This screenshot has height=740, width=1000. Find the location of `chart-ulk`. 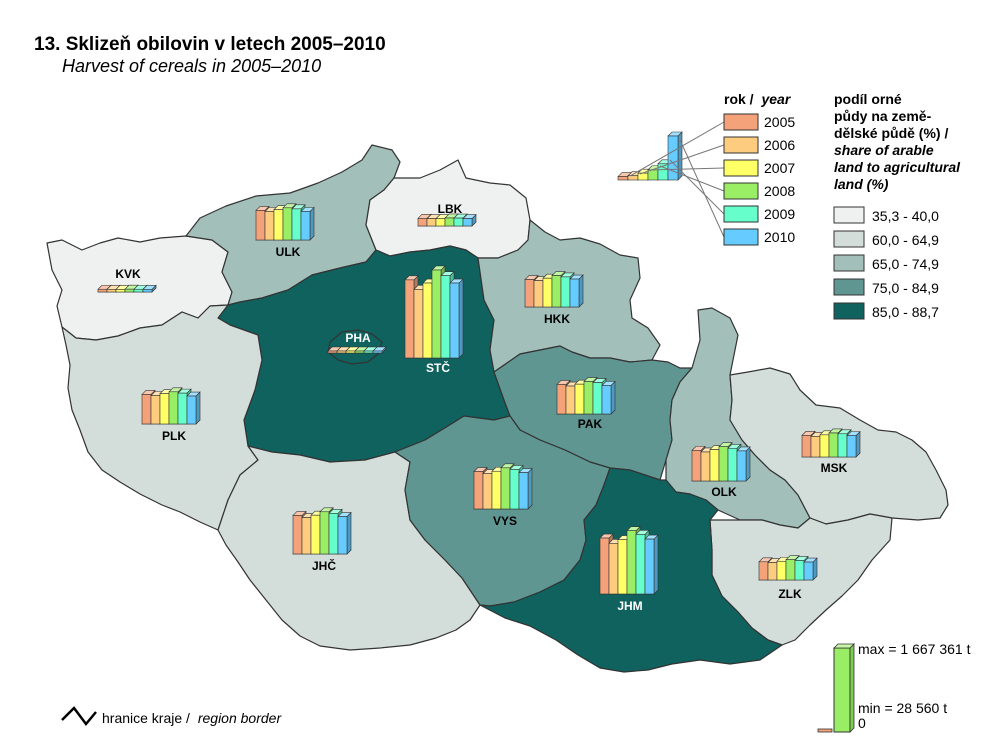

chart-ulk is located at coordinates (285, 222).